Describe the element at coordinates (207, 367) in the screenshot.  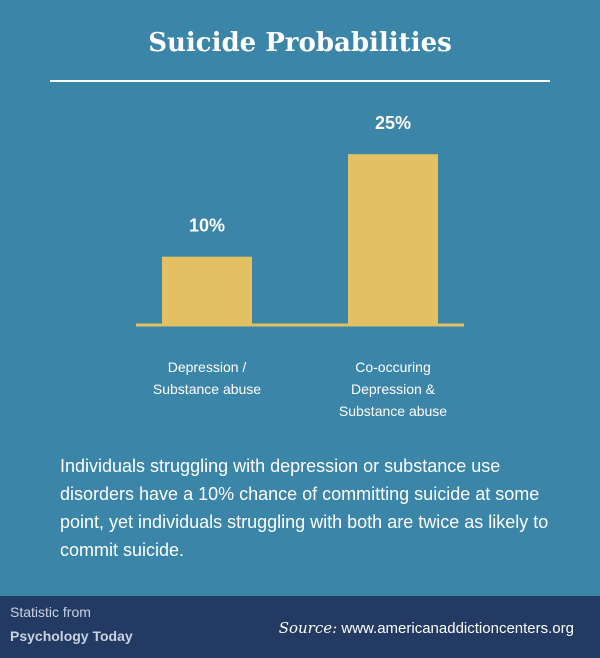
I see `category-label-line: Depression /` at that location.